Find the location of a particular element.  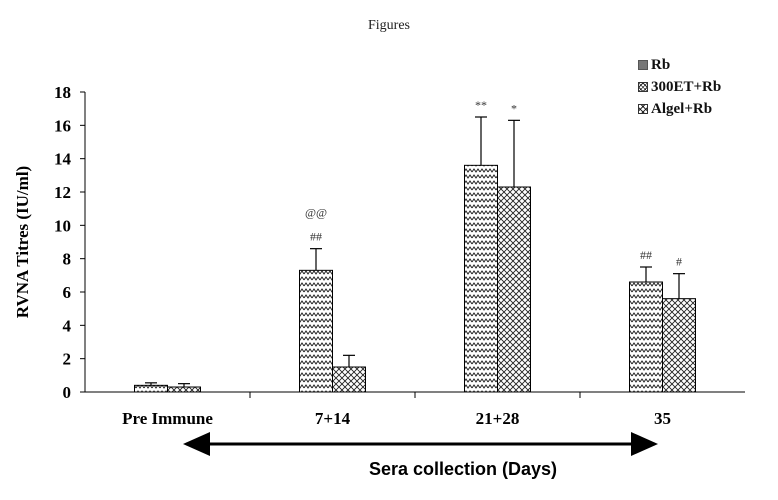

y-tick-label: 2 is located at coordinates (67, 359).